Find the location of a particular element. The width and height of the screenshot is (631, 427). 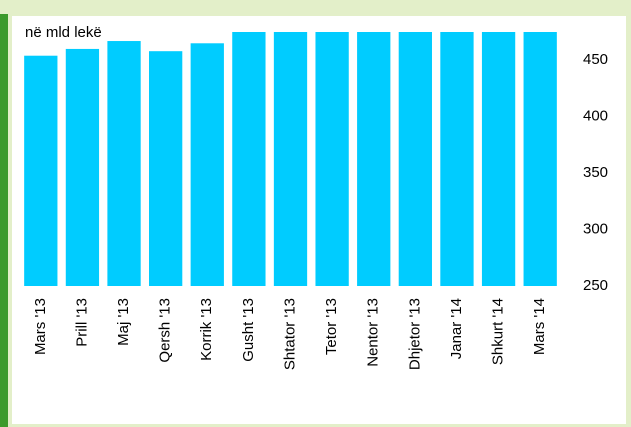

x-tick-label: Shkurt '14 is located at coordinates (498, 331).